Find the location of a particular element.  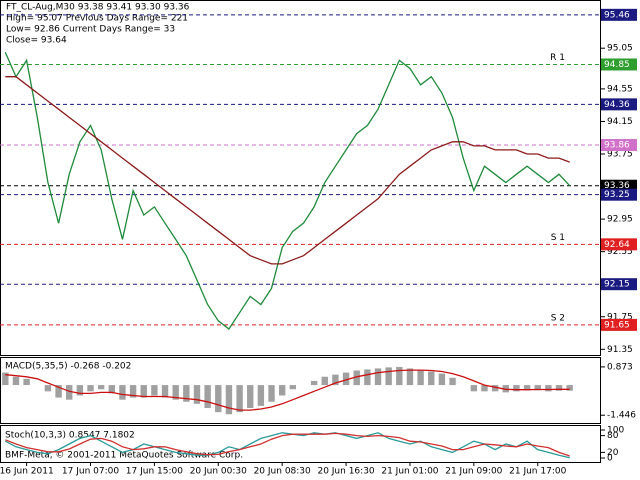

x-tick-label: 20 Jun 08:30 is located at coordinates (282, 472).